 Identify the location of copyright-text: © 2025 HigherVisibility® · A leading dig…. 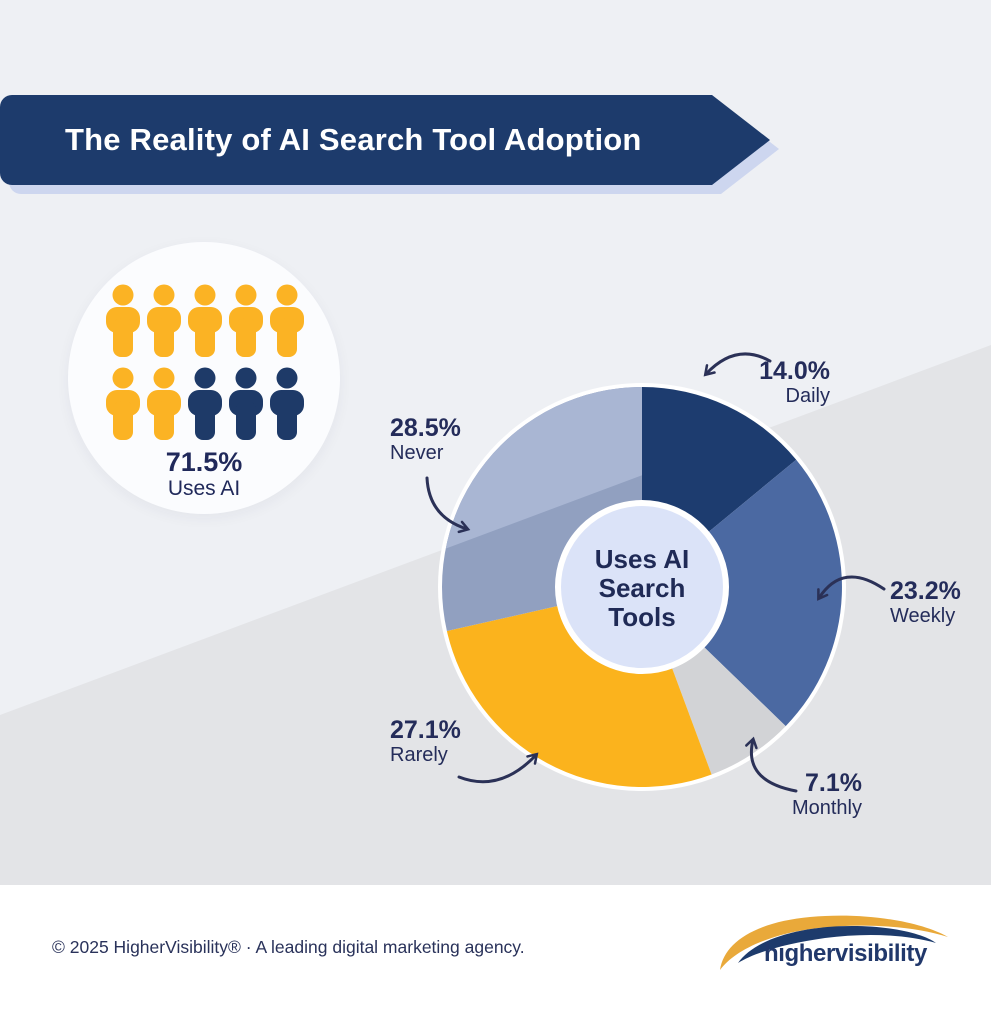
(288, 947).